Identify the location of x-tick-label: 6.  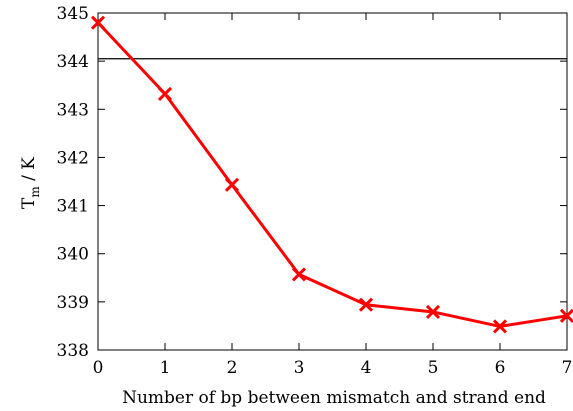
(500, 368).